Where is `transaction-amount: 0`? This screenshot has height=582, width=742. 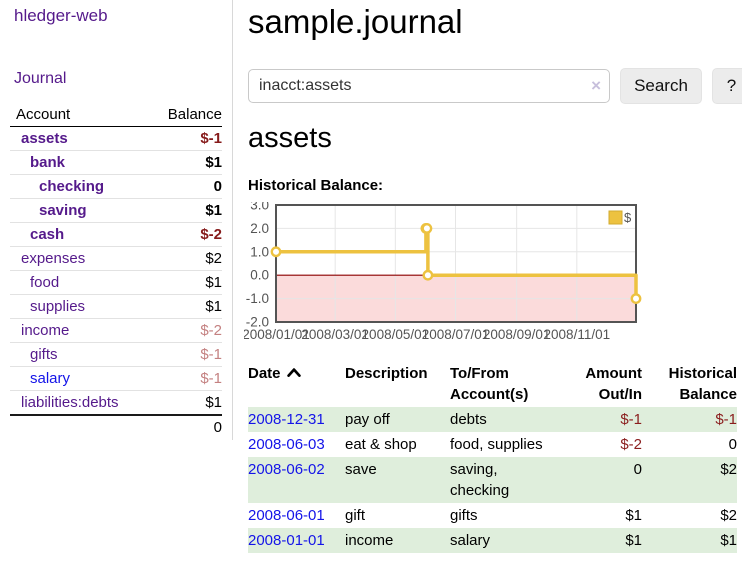 transaction-amount: 0 is located at coordinates (637, 469).